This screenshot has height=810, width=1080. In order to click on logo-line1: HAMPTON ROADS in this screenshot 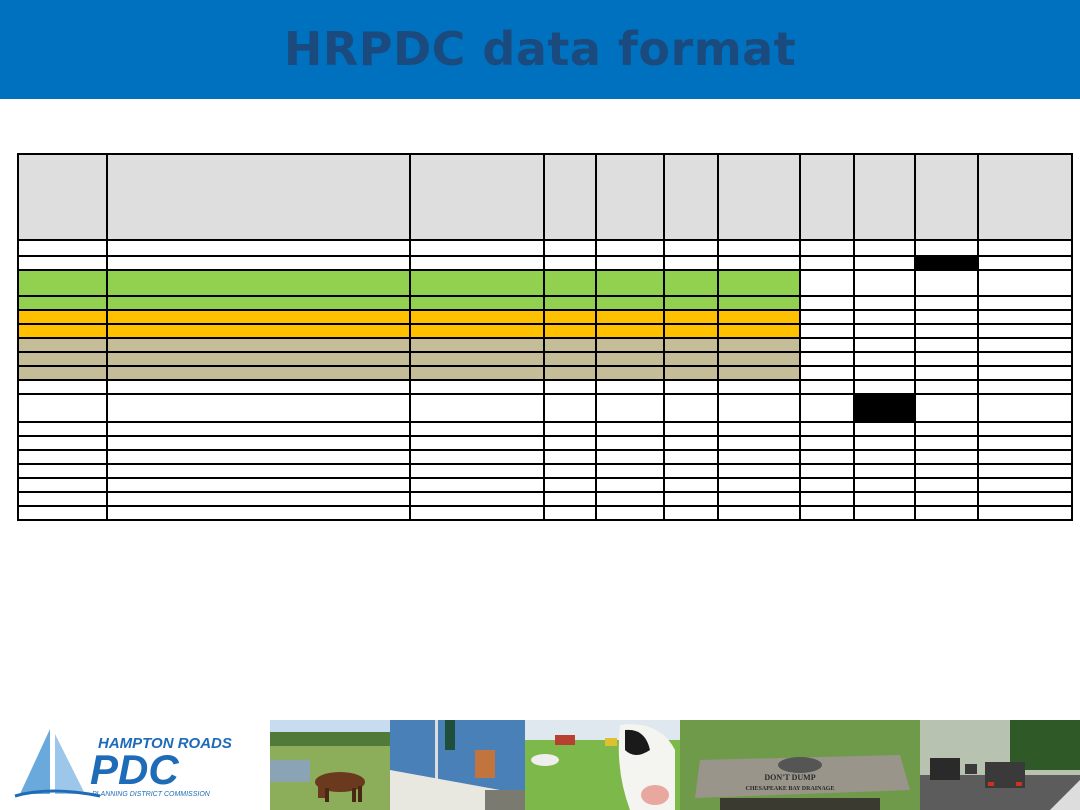, I will do `click(165, 743)`.